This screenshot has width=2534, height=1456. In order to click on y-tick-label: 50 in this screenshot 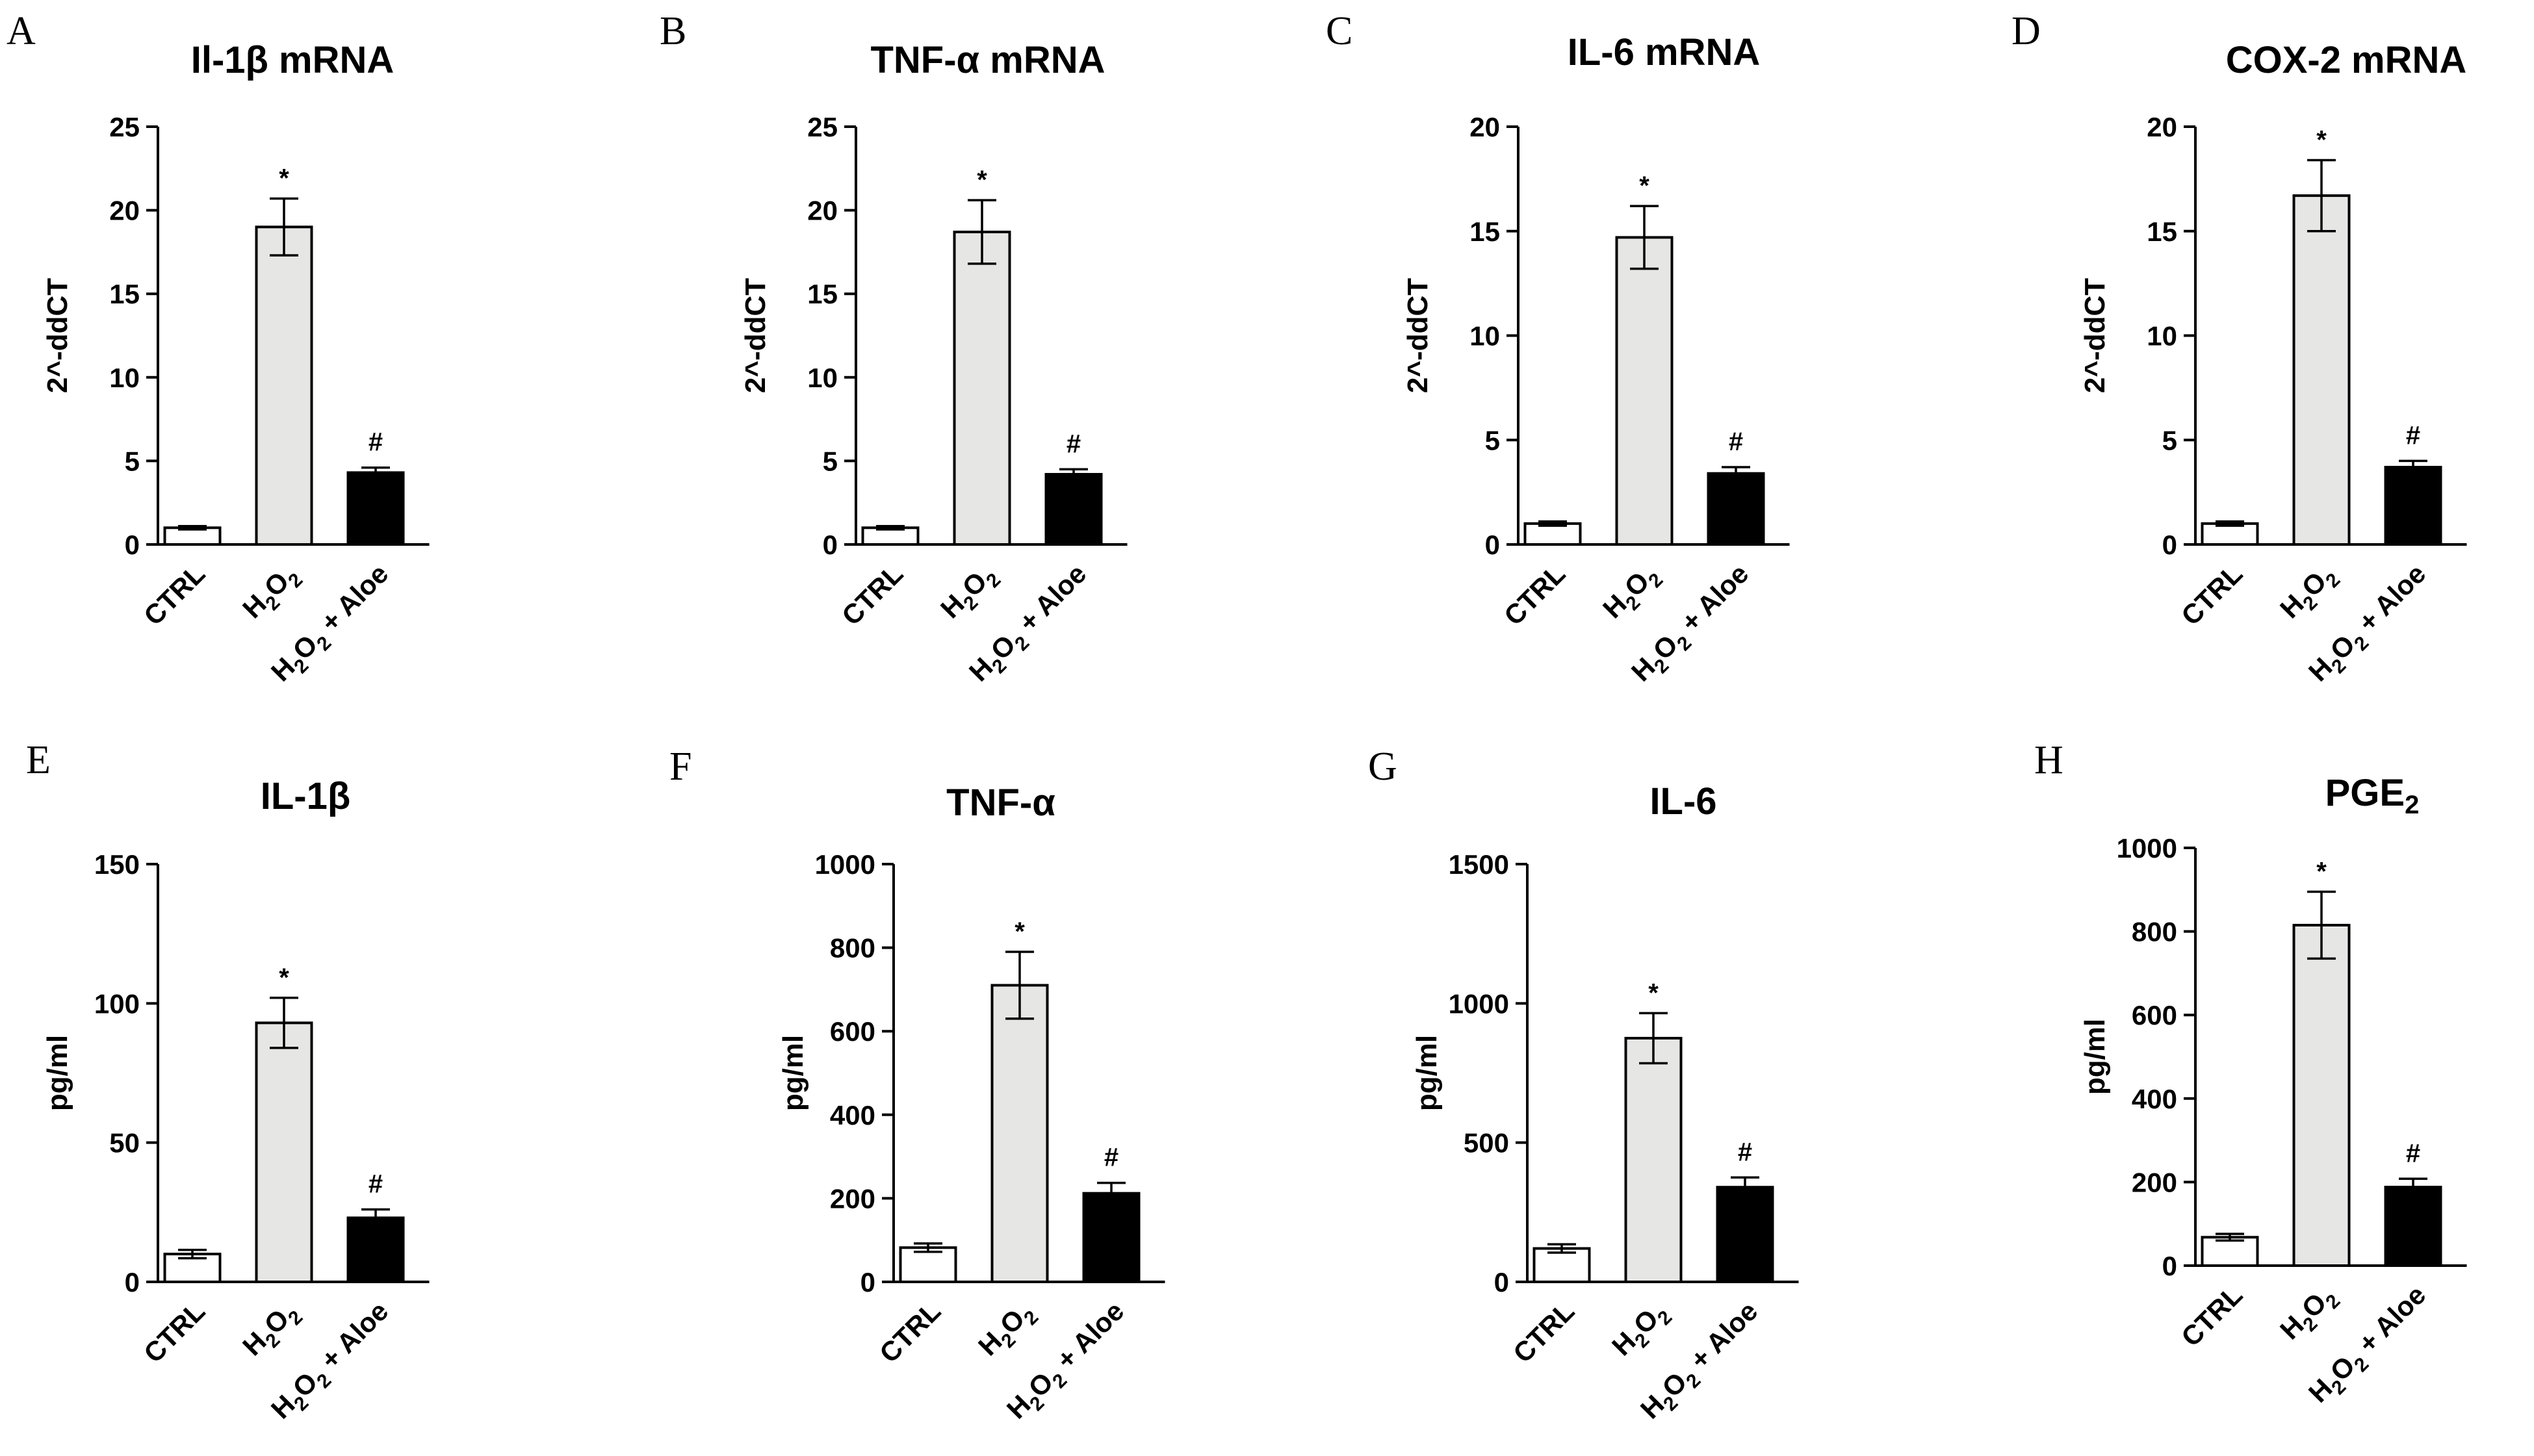, I will do `click(124, 1143)`.